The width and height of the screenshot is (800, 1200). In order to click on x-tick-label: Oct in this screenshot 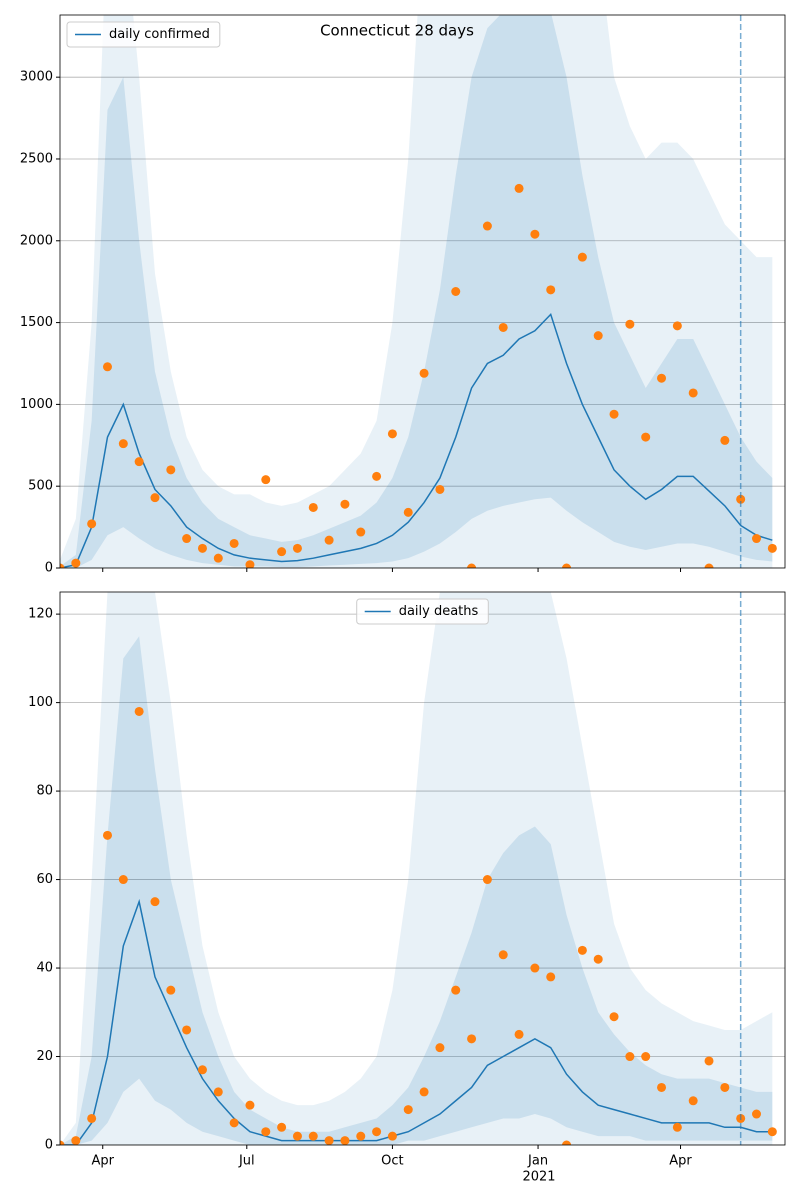, I will do `click(392, 1161)`.